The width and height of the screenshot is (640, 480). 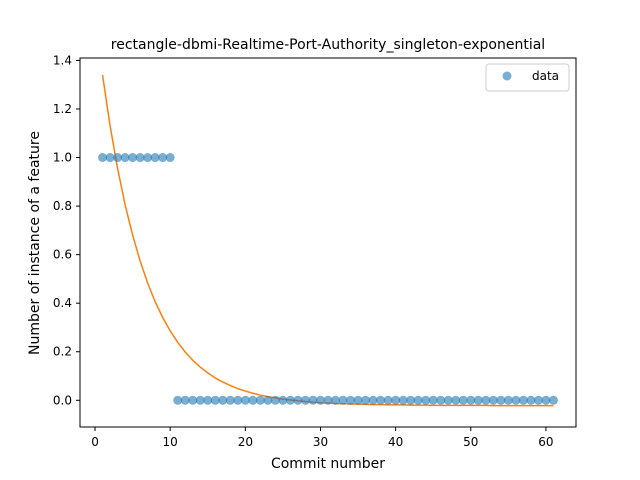 What do you see at coordinates (320, 442) in the screenshot?
I see `x-tick-label: 30` at bounding box center [320, 442].